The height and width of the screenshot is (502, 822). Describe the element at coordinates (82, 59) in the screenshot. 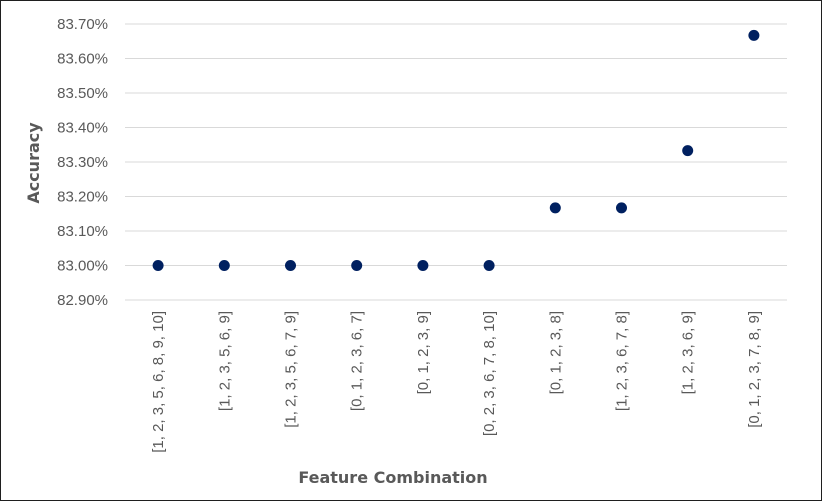

I see `y-tick-label: 83.60%` at that location.